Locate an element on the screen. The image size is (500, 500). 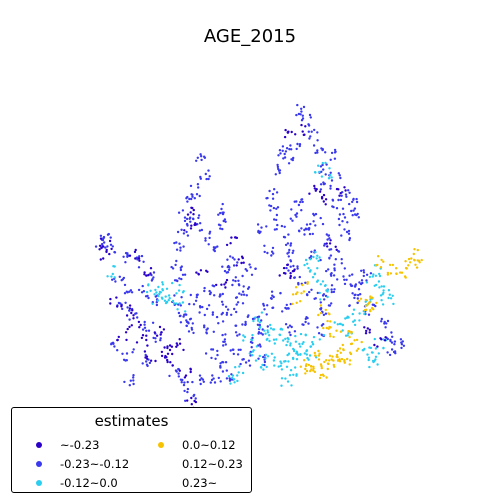
legend-dot-icon is located at coordinates (39, 483).